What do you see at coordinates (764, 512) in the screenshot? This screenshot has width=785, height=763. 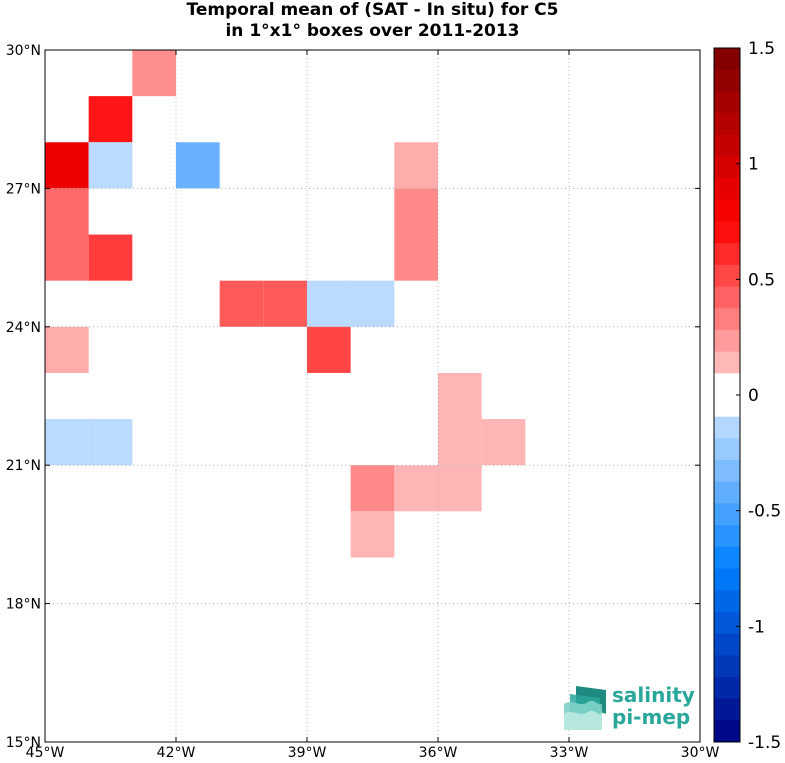 I see `colorbar-tick-label: -0.5` at bounding box center [764, 512].